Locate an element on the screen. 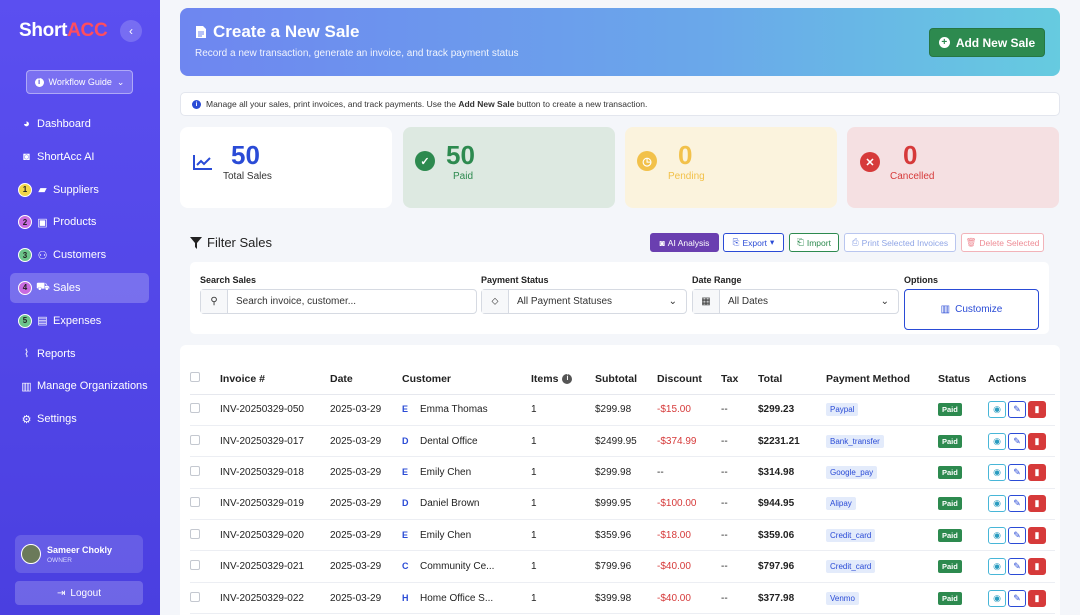 Image resolution: width=1080 pixels, height=615 pixels. col-tax: Tax is located at coordinates (739, 379).